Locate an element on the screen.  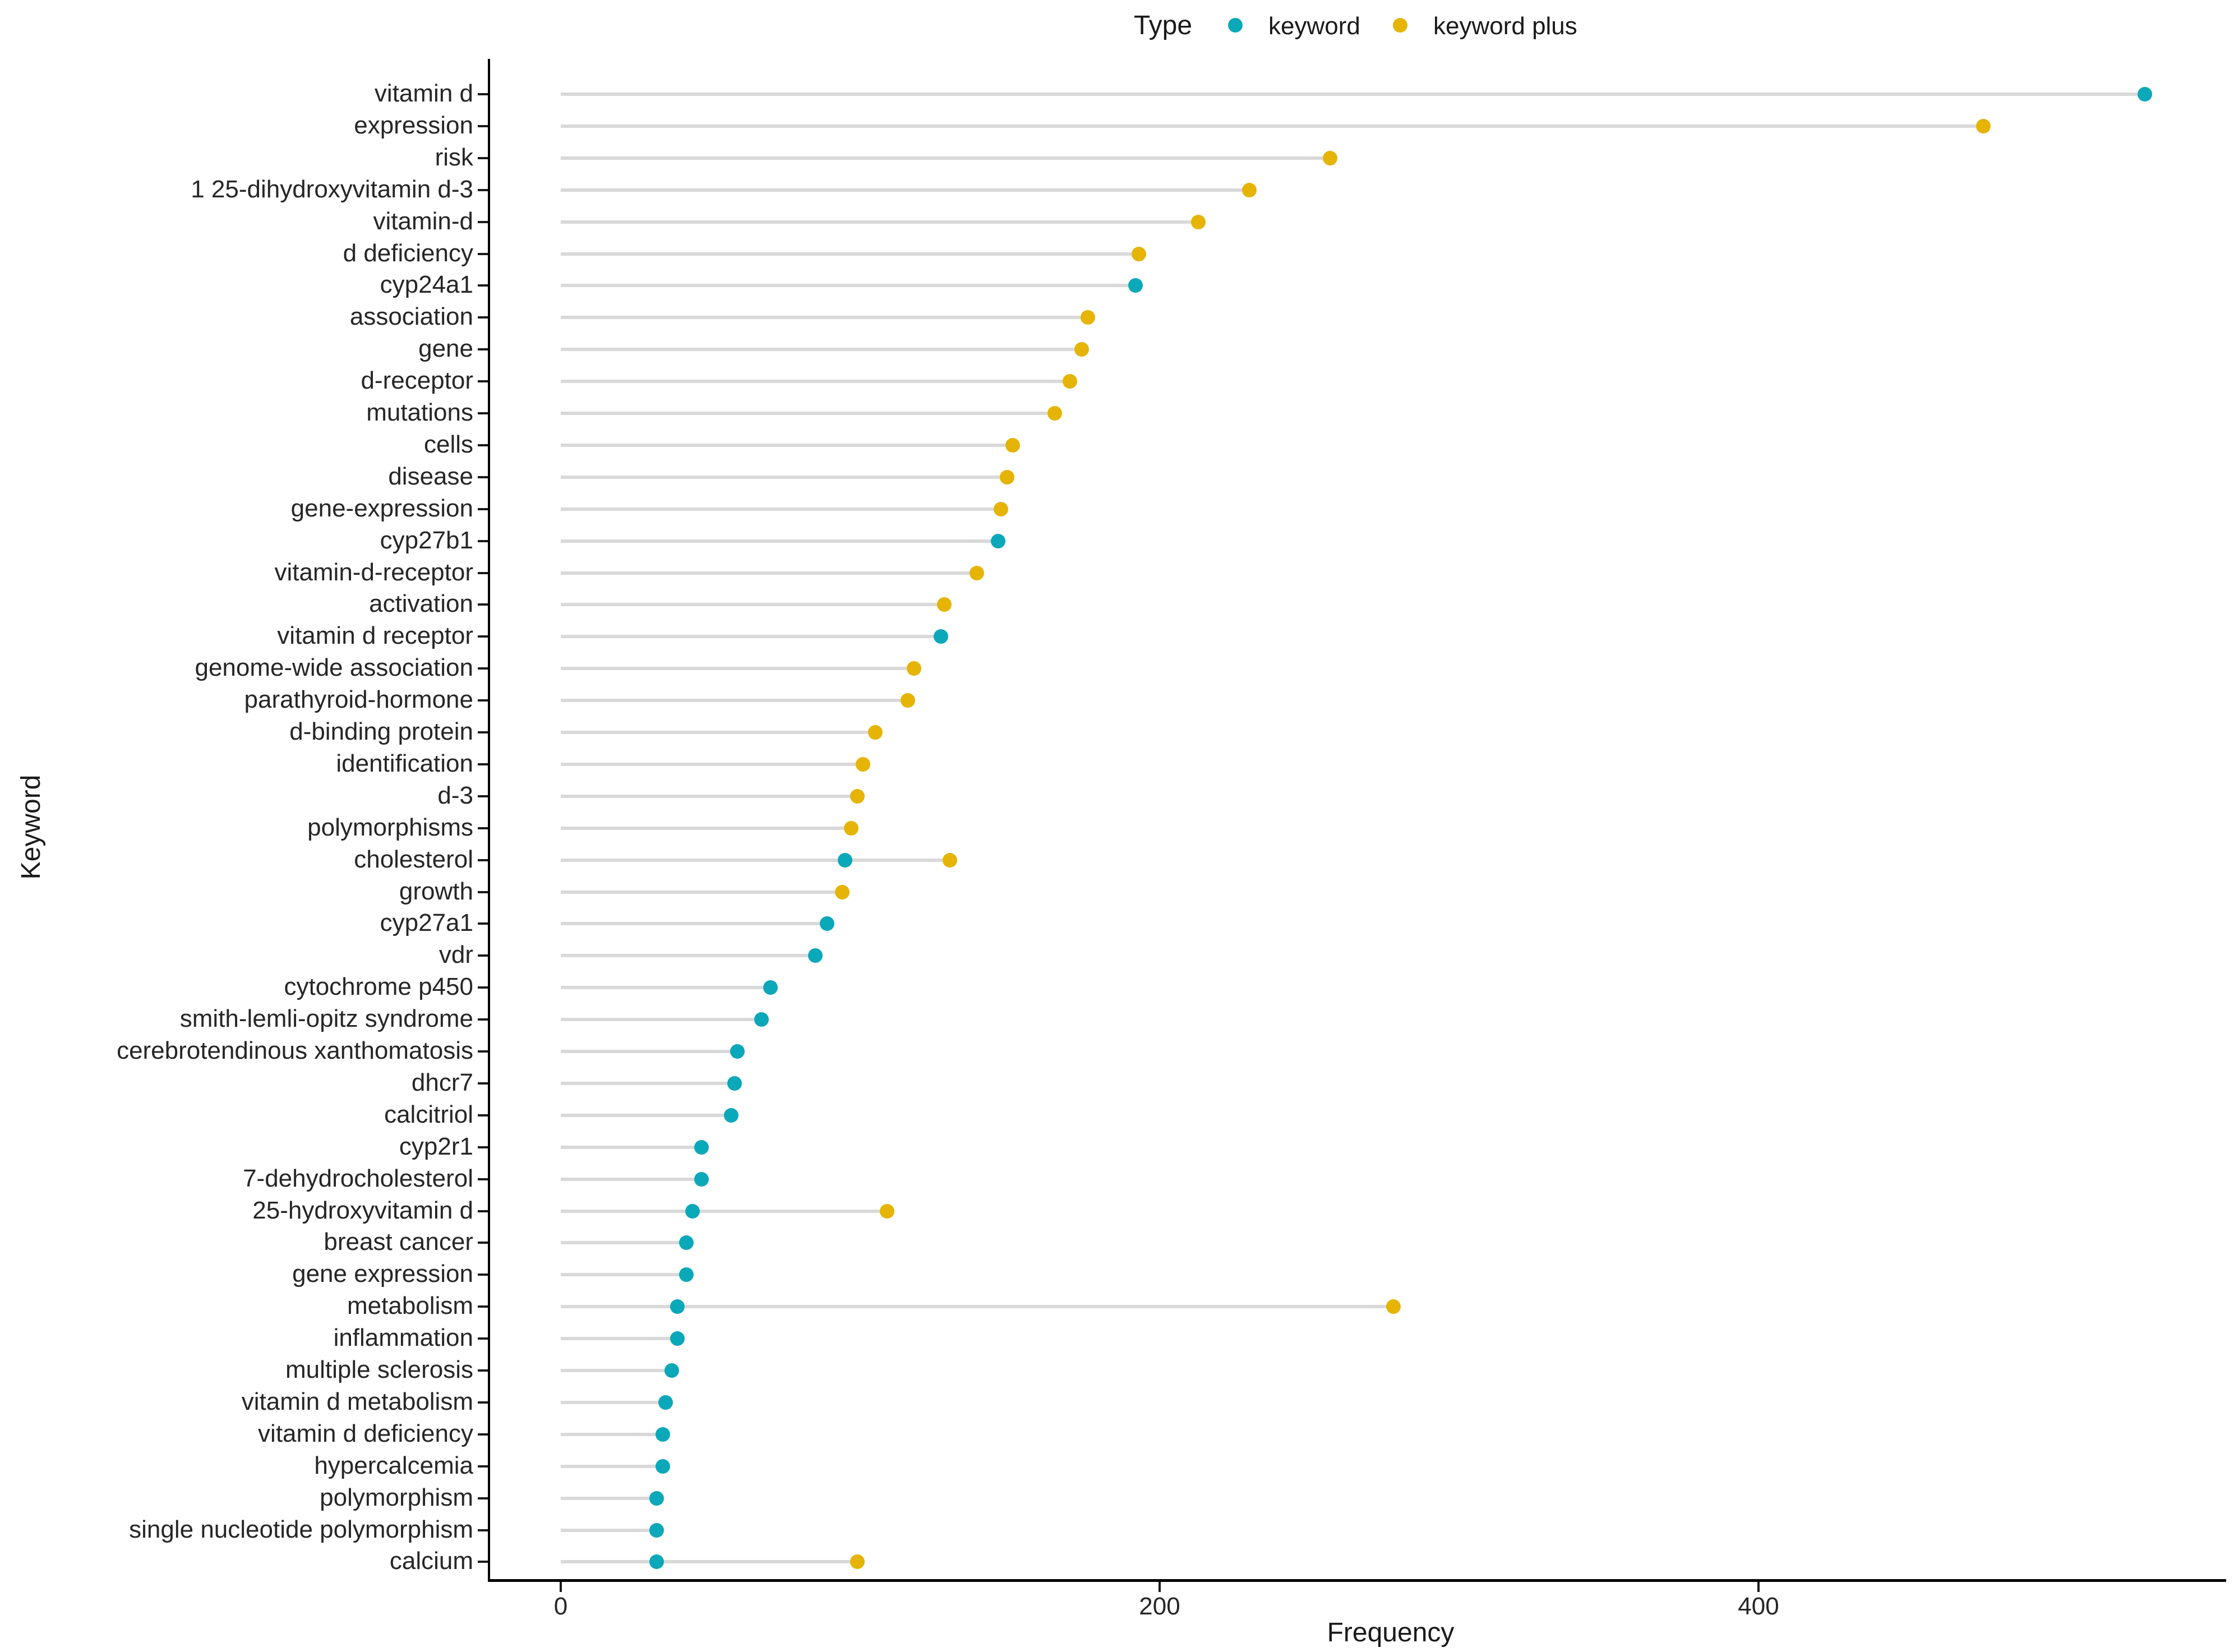
y-axis-label: association is located at coordinates (411, 317).